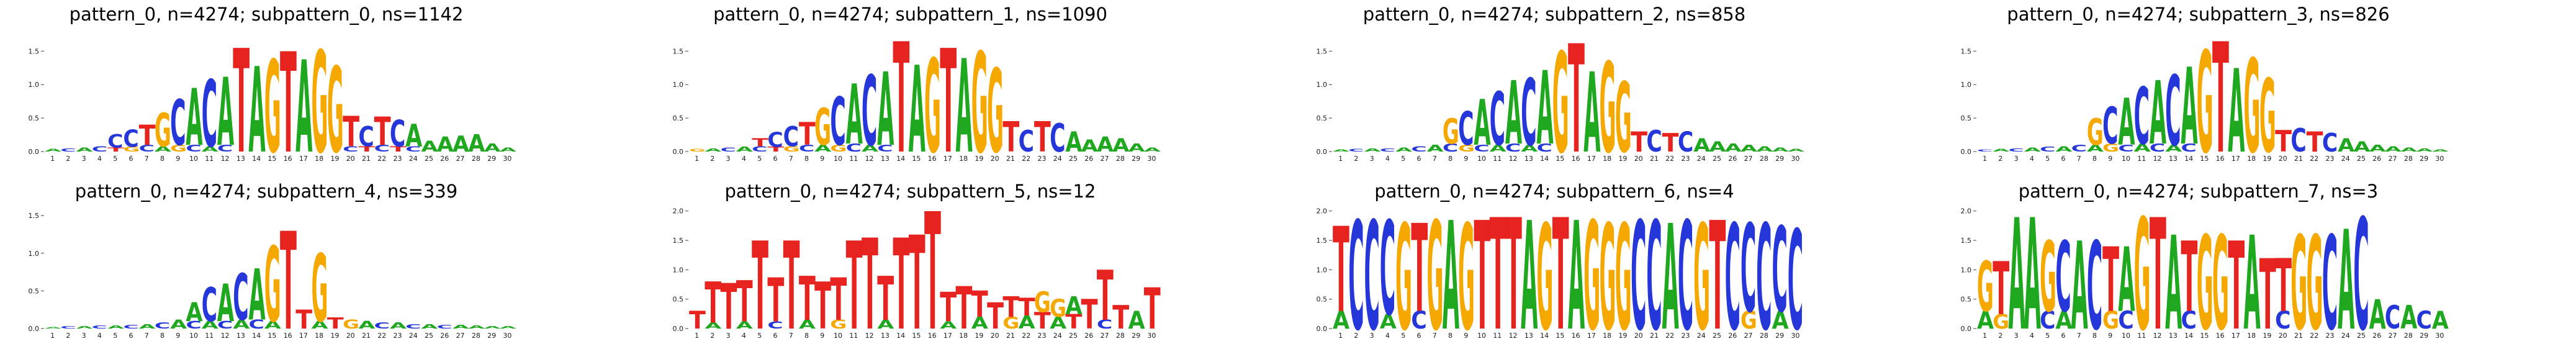  I want to click on x-tick-label: 8, so click(806, 159).